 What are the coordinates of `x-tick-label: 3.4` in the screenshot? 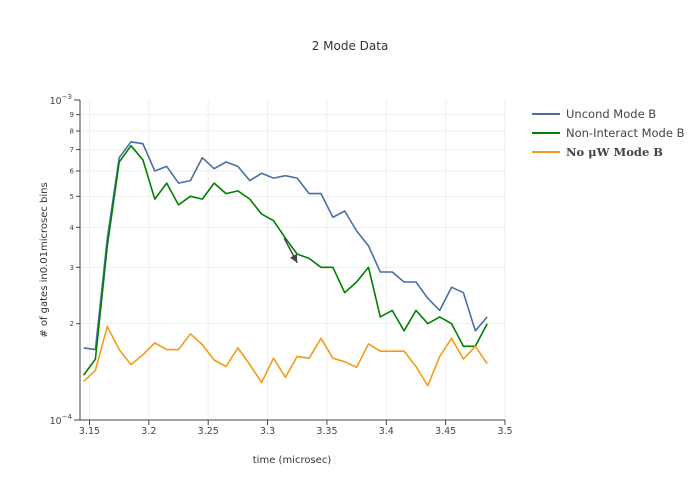 It's located at (386, 431).